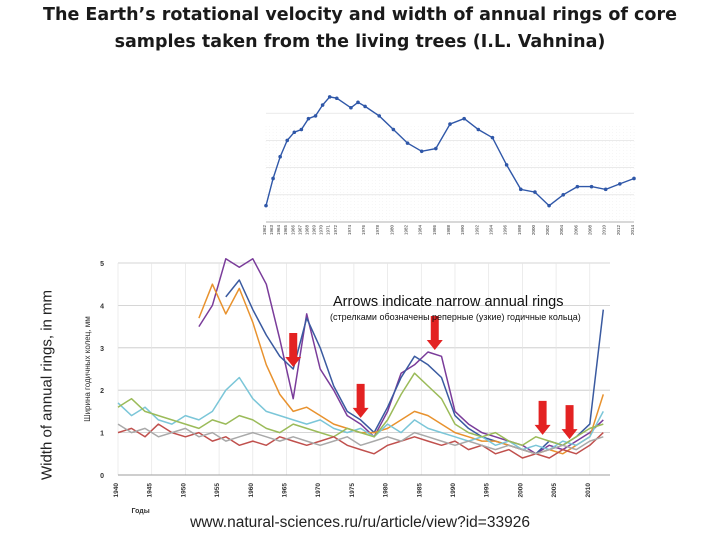  Describe the element at coordinates (406, 230) in the screenshot. I see `upper-x-tick-label: 1982` at that location.